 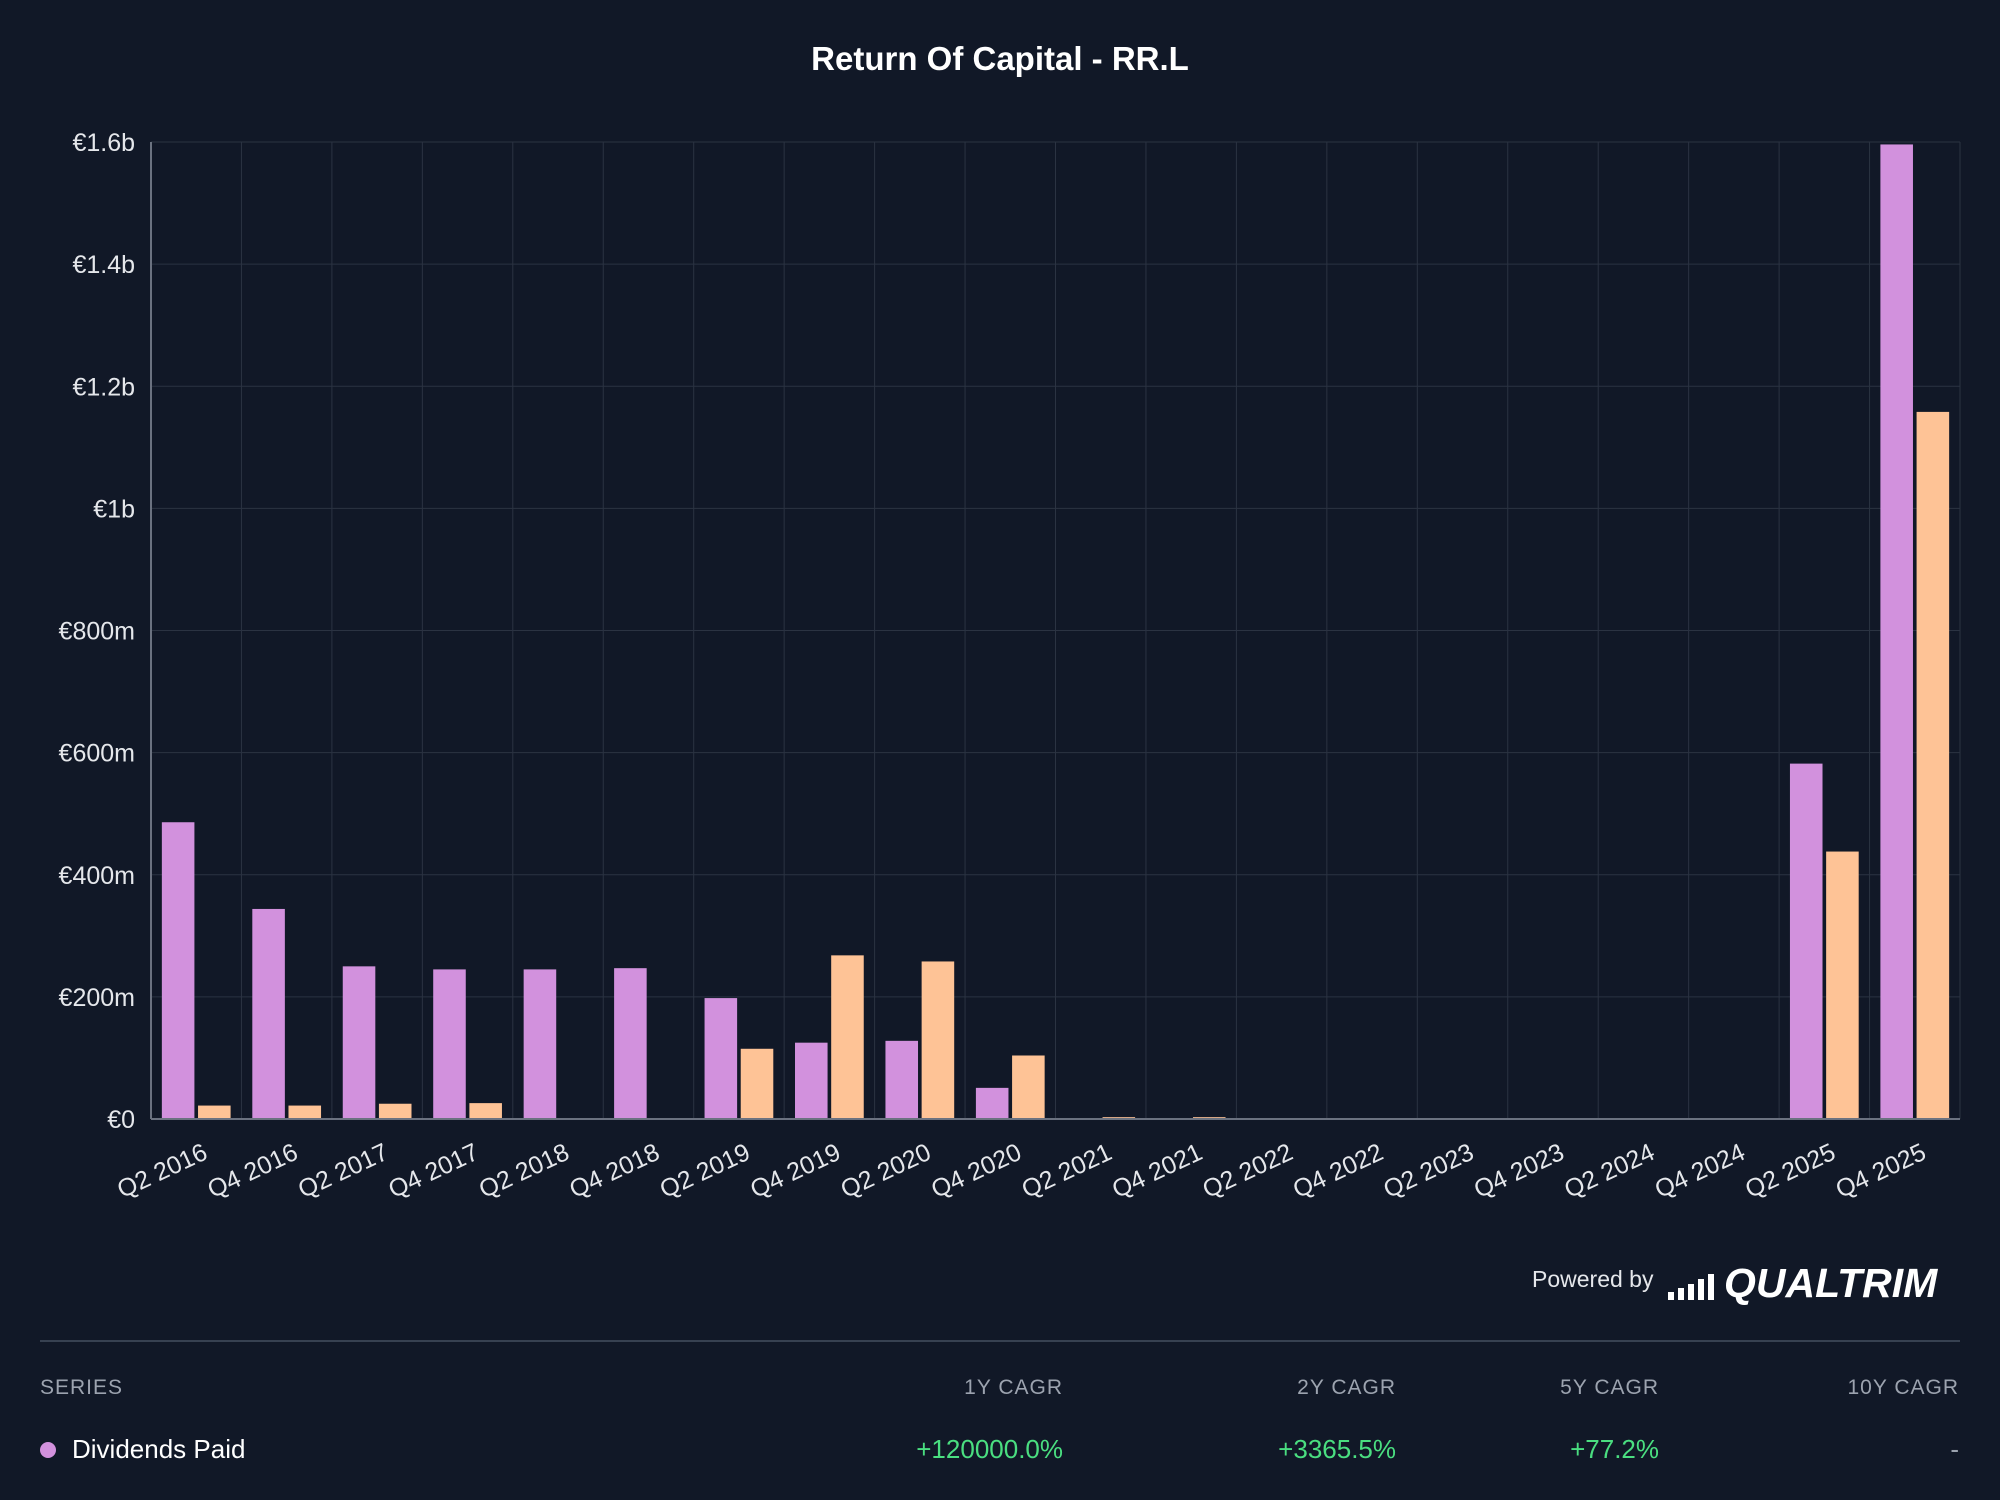 I want to click on x-tick-label: Q4 2016, so click(x=252, y=1171).